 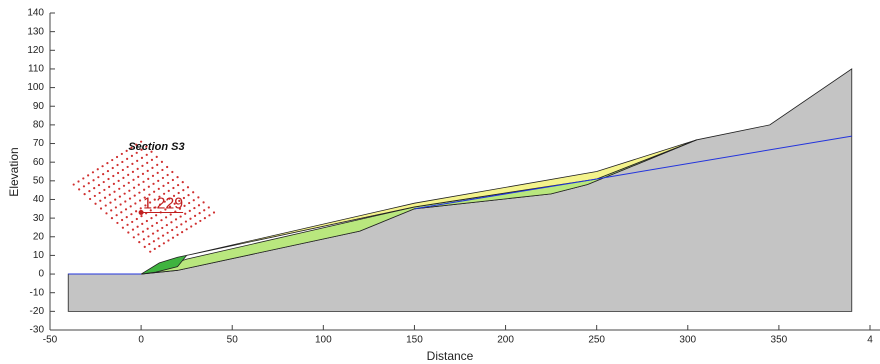 I want to click on x-tick-label: 250, so click(x=596, y=340).